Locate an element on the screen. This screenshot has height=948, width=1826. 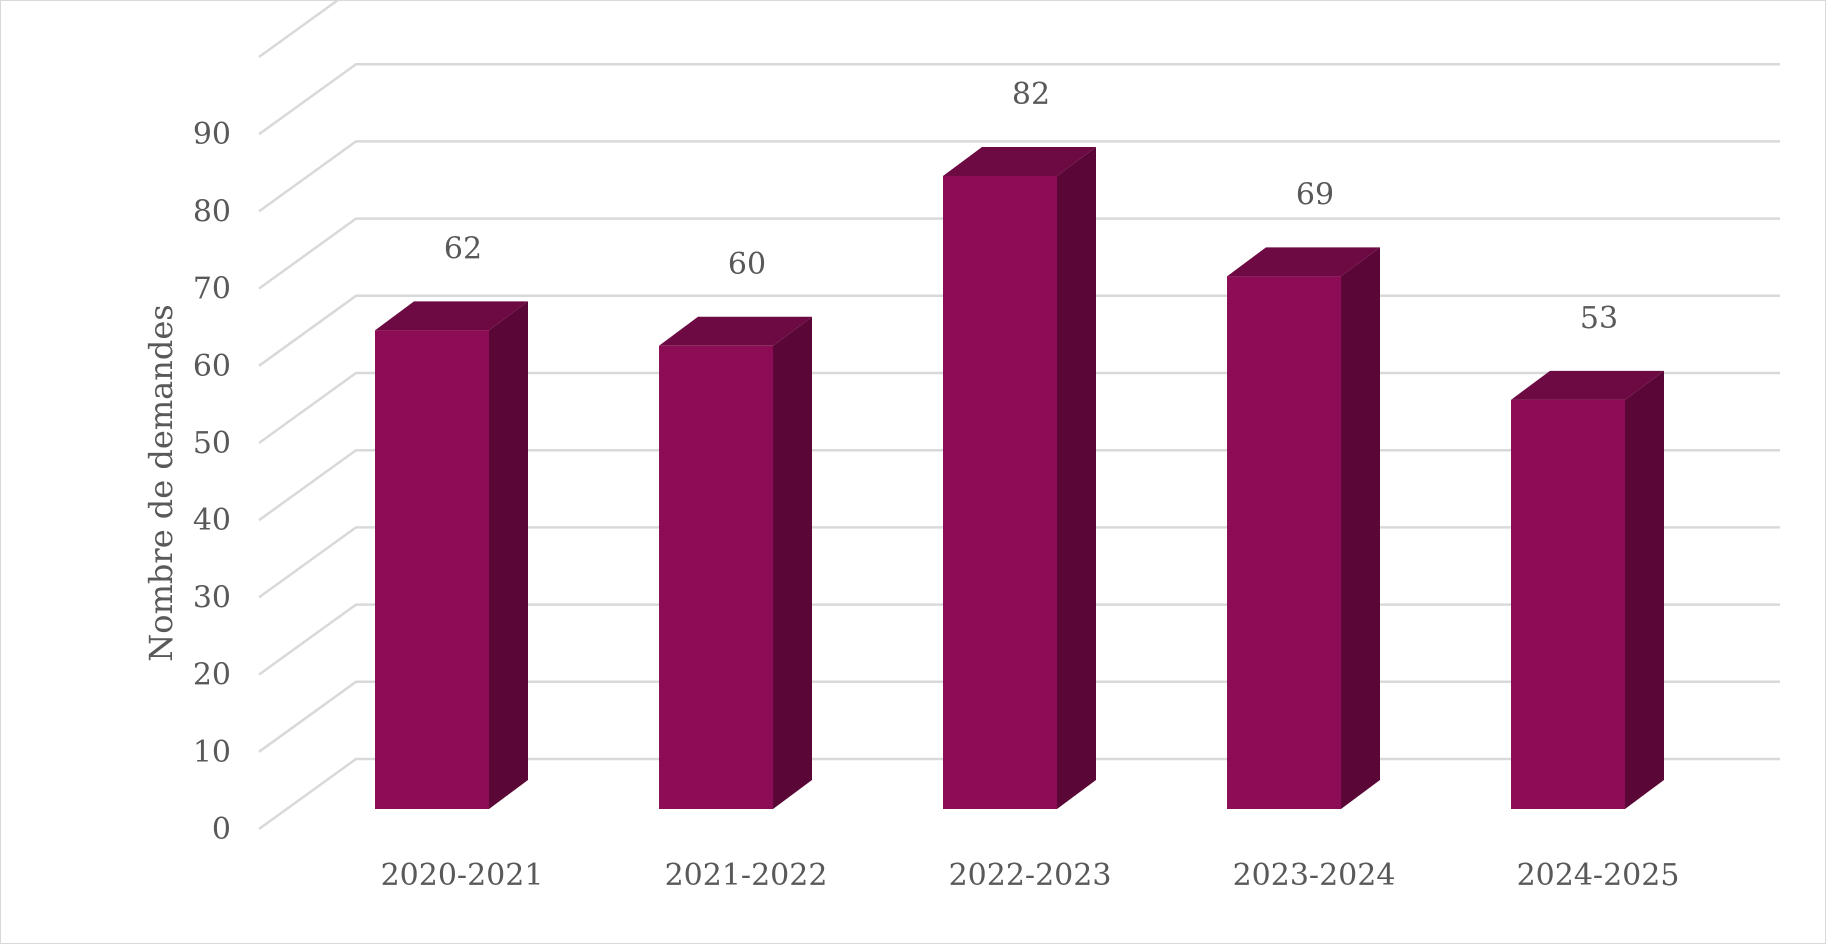
y-tick-label: 10 is located at coordinates (212, 752).